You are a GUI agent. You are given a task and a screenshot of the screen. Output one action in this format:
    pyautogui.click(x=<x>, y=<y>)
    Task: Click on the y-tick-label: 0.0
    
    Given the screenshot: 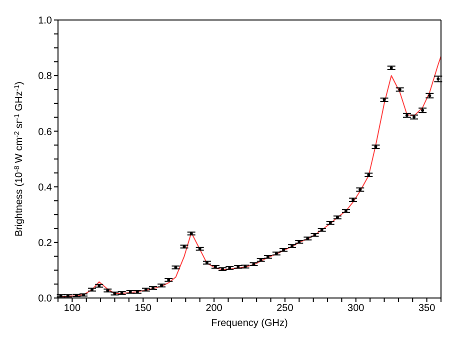 What is the action you would take?
    pyautogui.click(x=45, y=299)
    